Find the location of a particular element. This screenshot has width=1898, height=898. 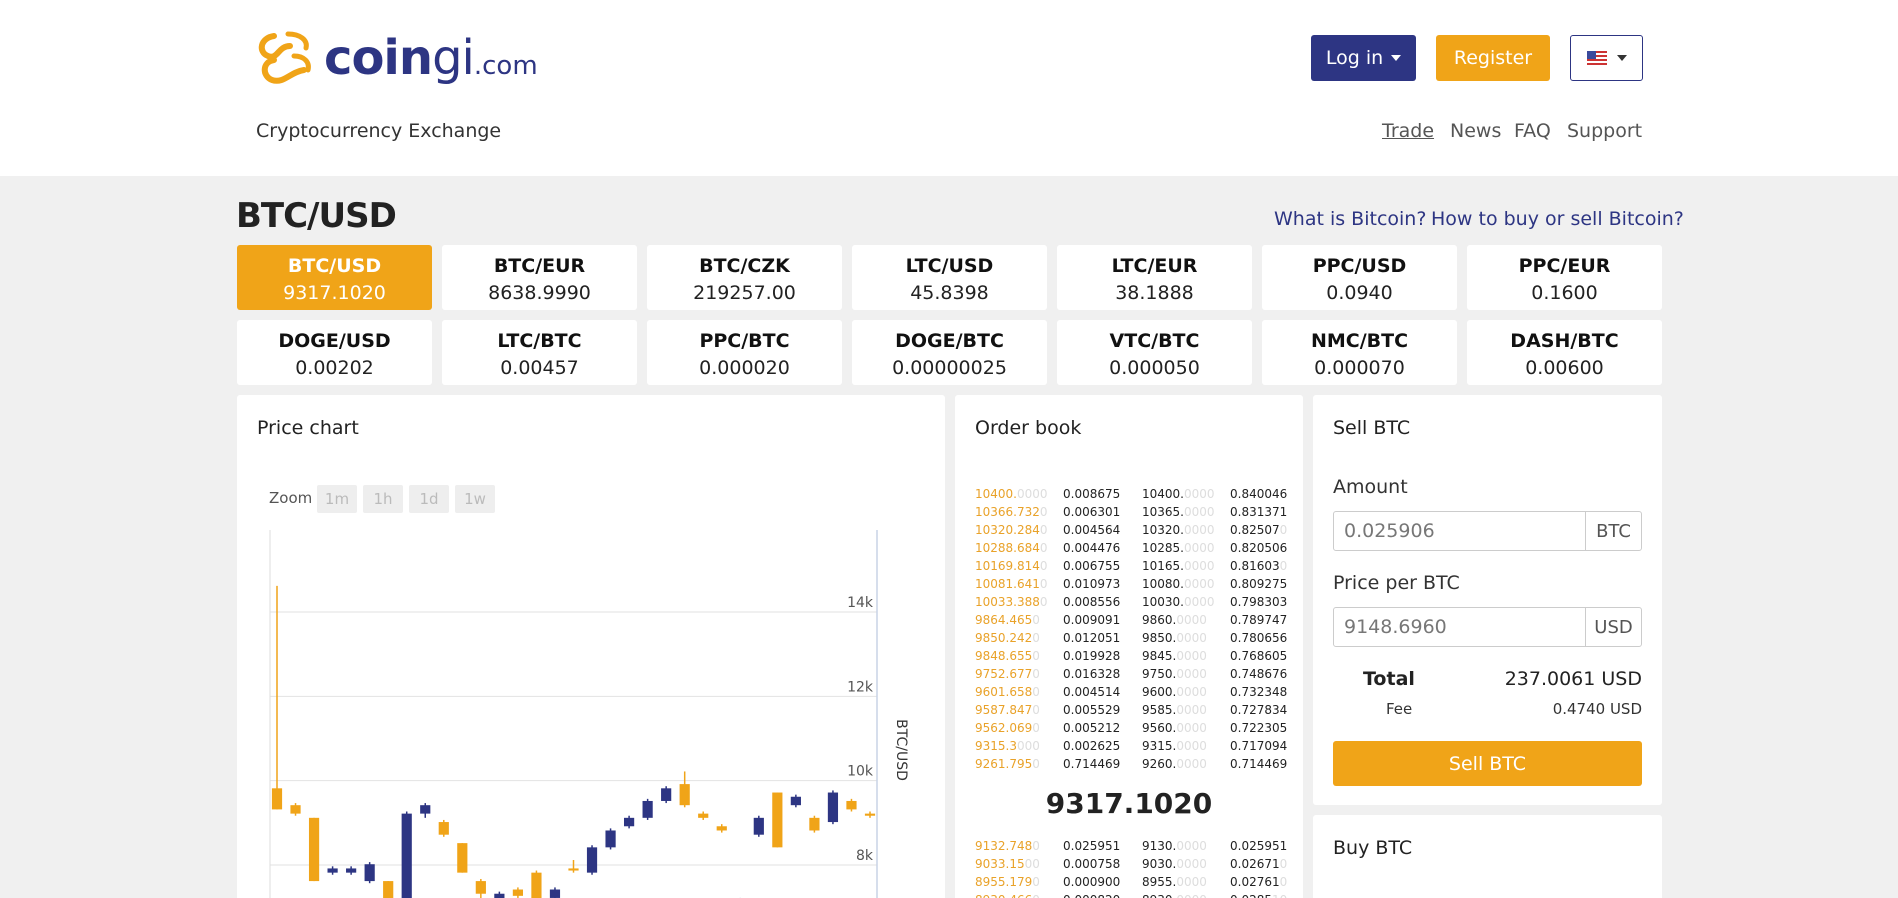

price-input is located at coordinates (1459, 627).